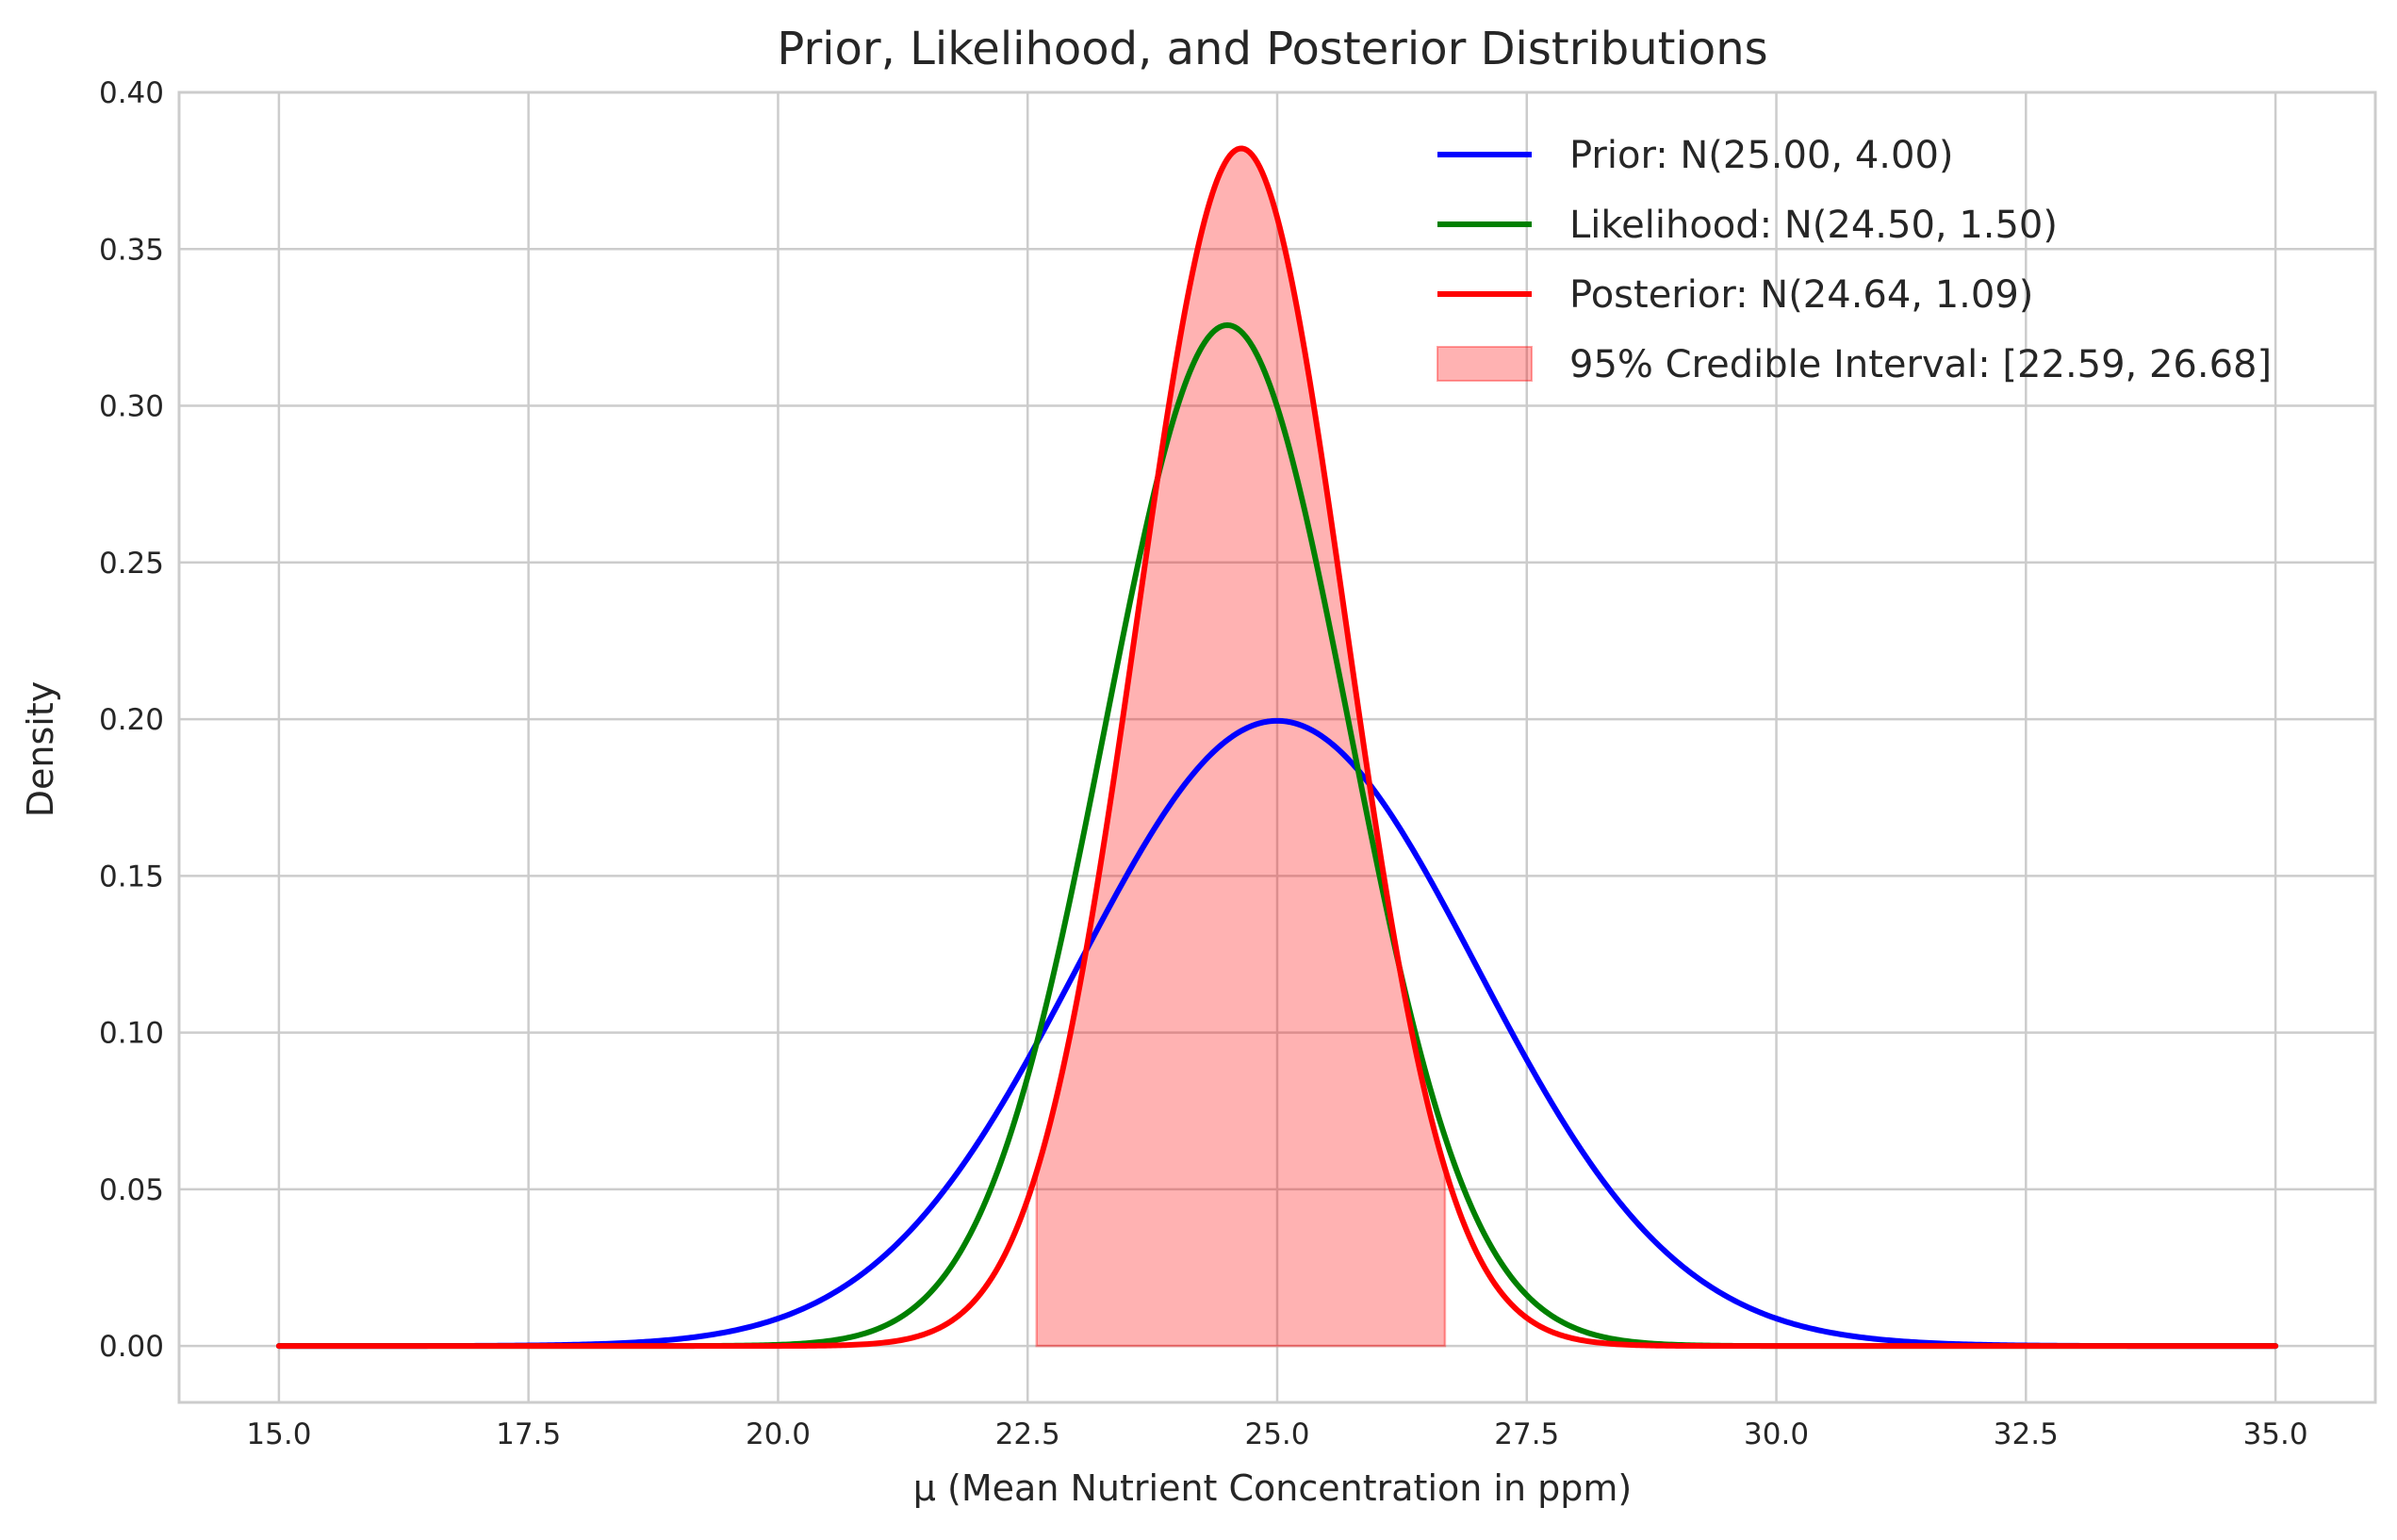  Describe the element at coordinates (2275, 1434) in the screenshot. I see `x-tick-label: 35.0` at that location.